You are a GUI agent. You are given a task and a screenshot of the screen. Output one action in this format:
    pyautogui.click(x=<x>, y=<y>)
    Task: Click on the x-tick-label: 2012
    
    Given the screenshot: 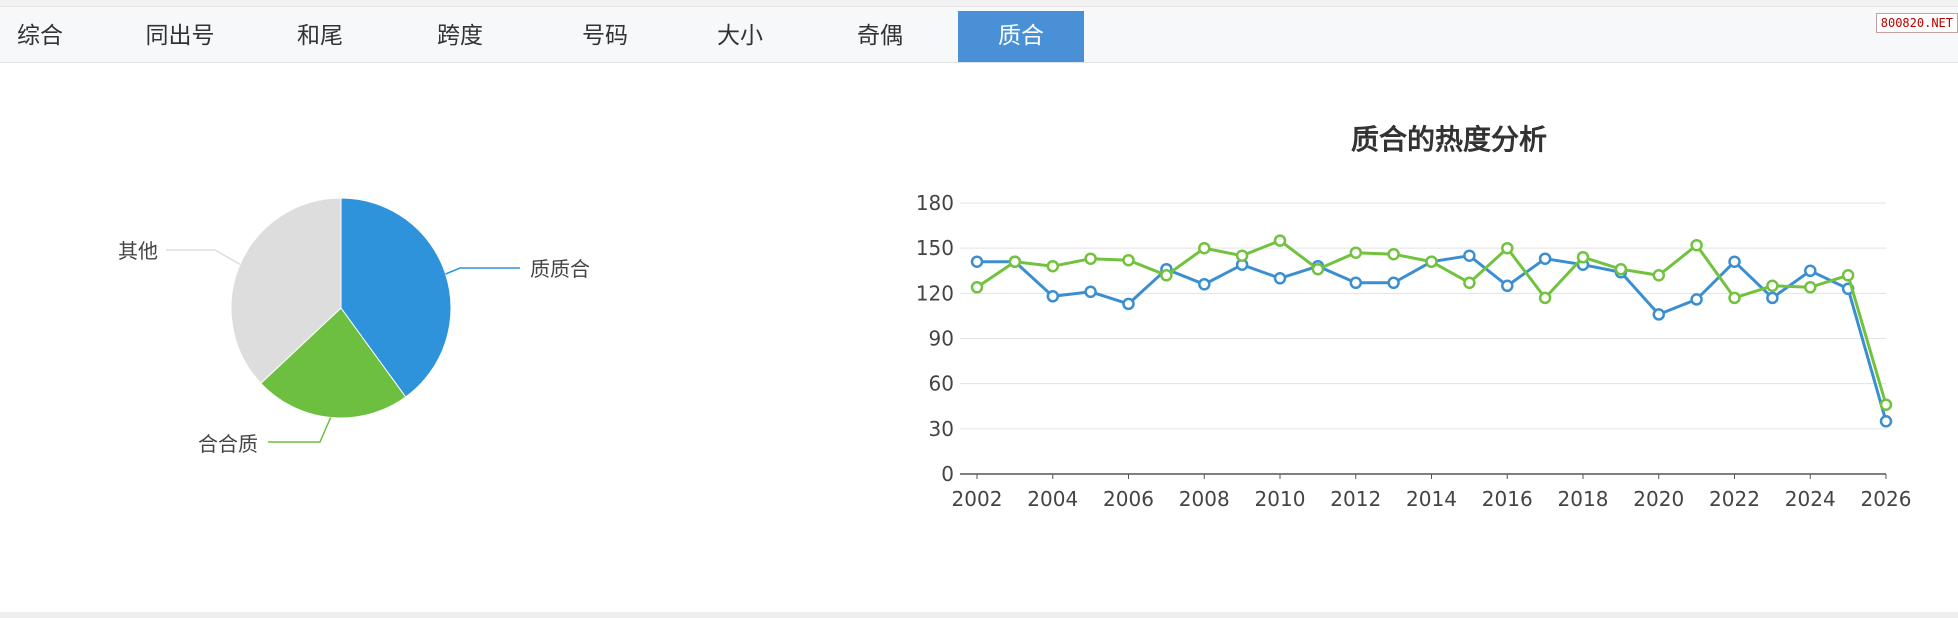 What is the action you would take?
    pyautogui.click(x=1355, y=499)
    